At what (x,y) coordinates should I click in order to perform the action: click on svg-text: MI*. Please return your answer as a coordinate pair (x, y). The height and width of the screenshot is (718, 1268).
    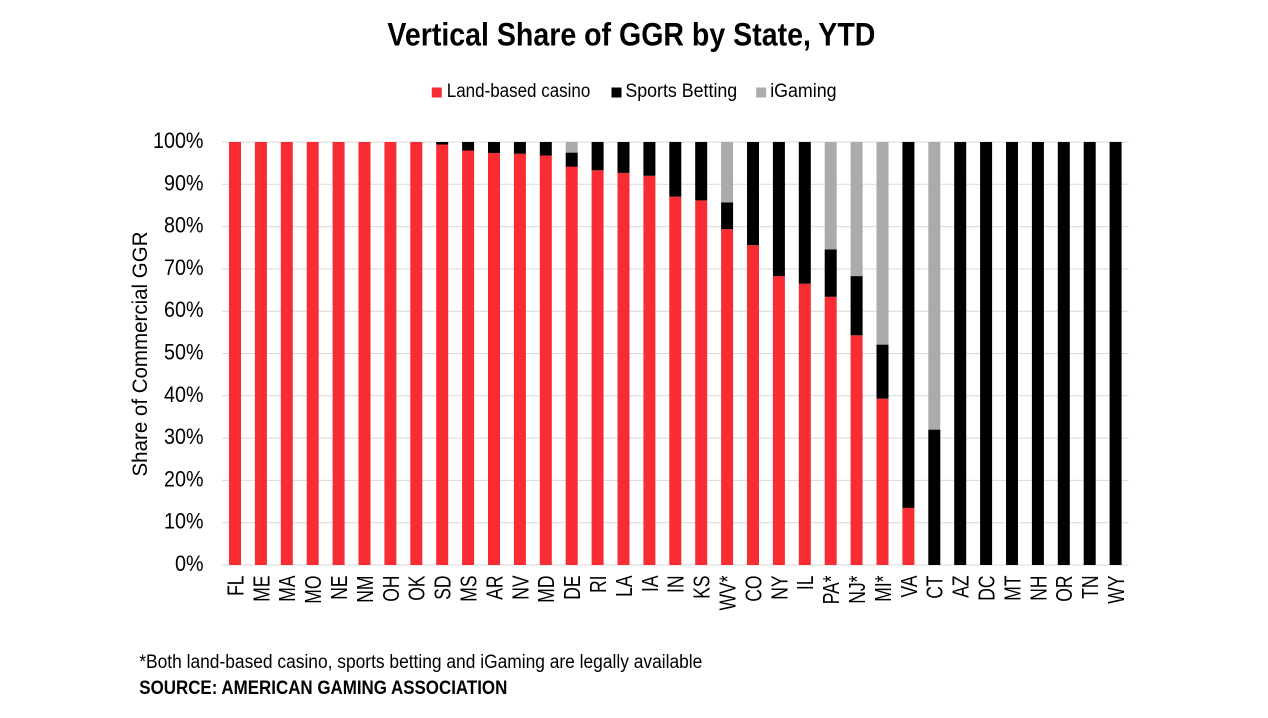
    Looking at the image, I should click on (883, 588).